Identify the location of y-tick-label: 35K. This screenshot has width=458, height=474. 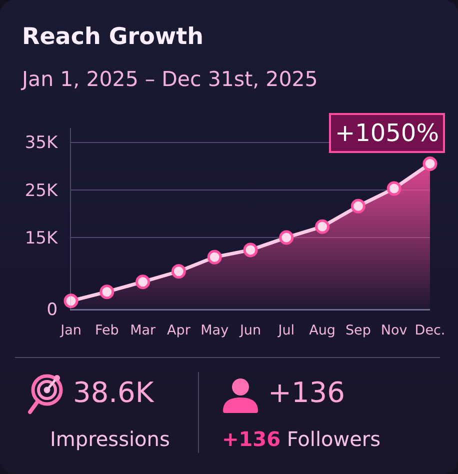
(41, 143).